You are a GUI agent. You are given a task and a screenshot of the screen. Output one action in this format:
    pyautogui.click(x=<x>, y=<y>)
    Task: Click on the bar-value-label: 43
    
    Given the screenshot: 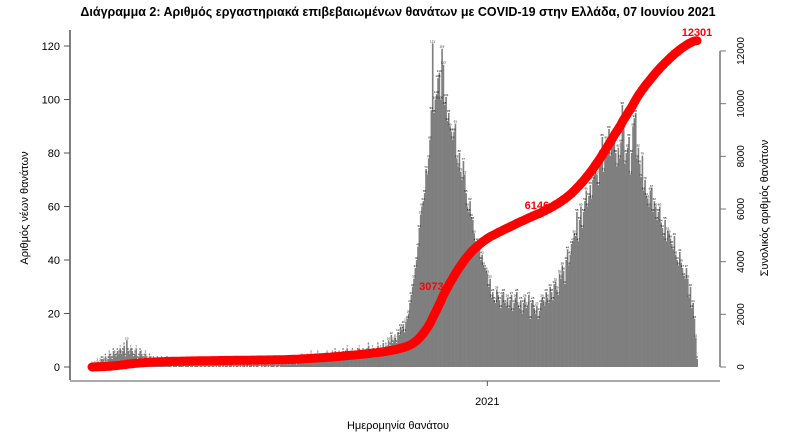 What is the action you would take?
    pyautogui.click(x=680, y=250)
    